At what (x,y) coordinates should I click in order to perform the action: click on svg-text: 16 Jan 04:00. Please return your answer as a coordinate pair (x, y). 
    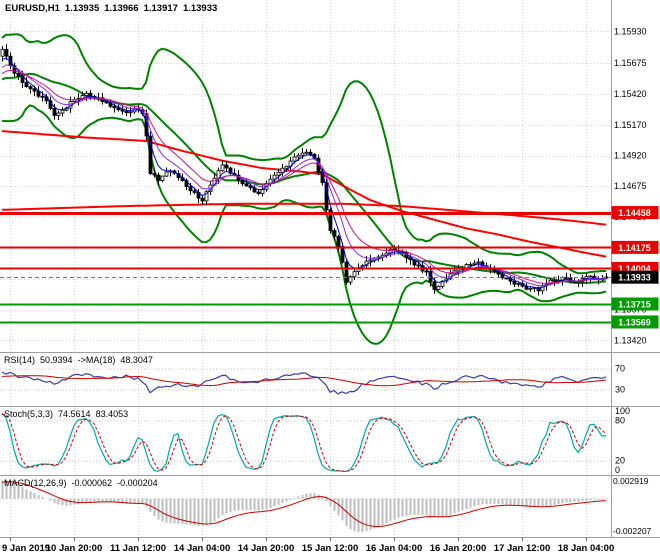
    Looking at the image, I should click on (394, 548).